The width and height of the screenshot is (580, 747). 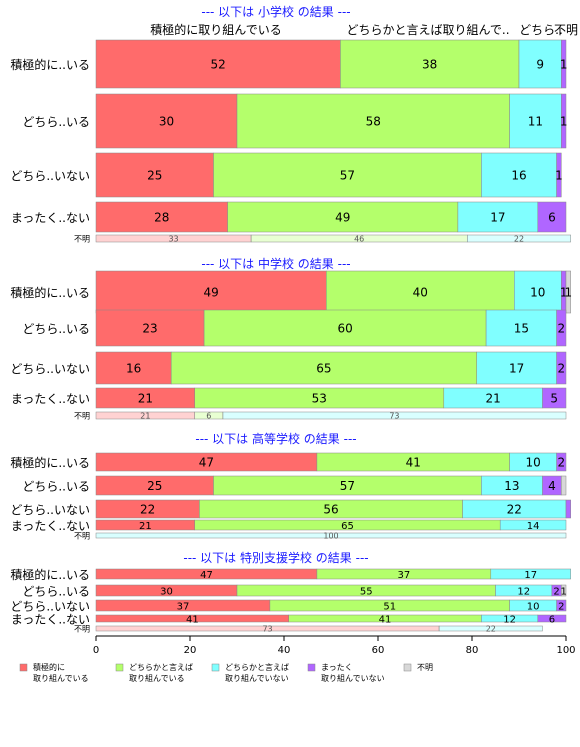 What do you see at coordinates (190, 650) in the screenshot?
I see `x-tick-label: 20` at bounding box center [190, 650].